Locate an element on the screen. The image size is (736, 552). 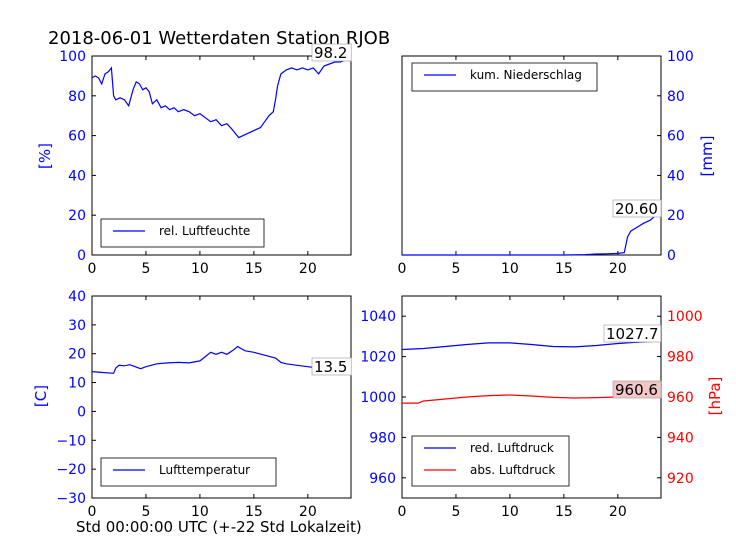
annotation-label: 960.6 is located at coordinates (636, 390).